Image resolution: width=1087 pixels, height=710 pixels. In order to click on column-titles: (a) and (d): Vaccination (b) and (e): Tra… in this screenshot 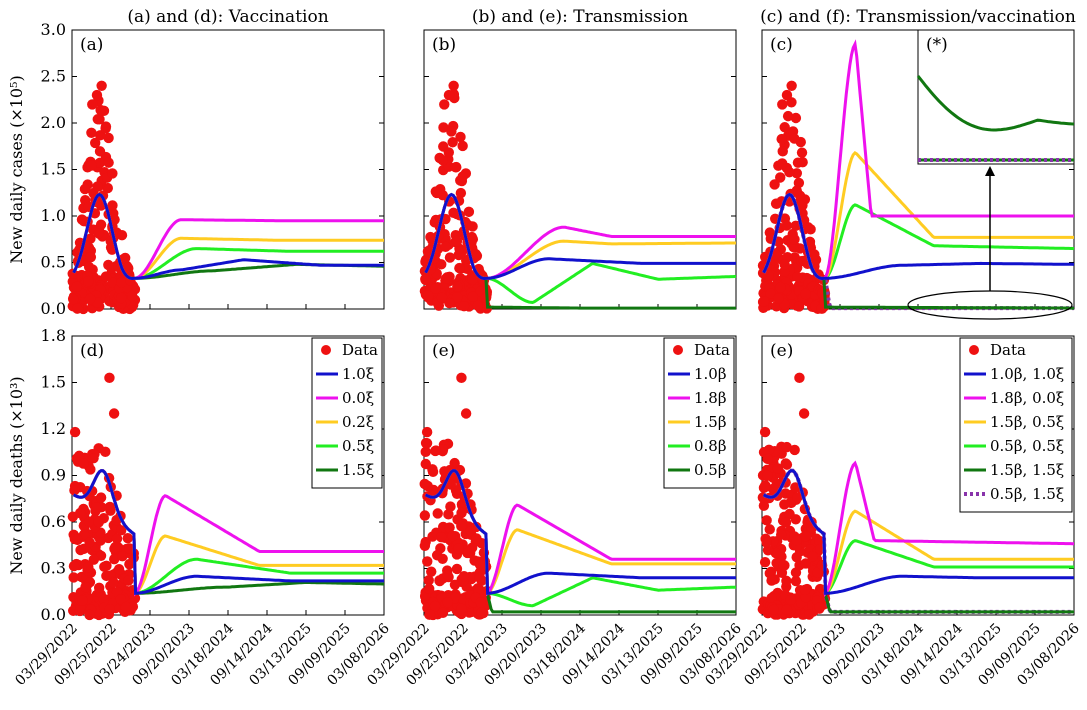, I will do `click(601, 17)`.